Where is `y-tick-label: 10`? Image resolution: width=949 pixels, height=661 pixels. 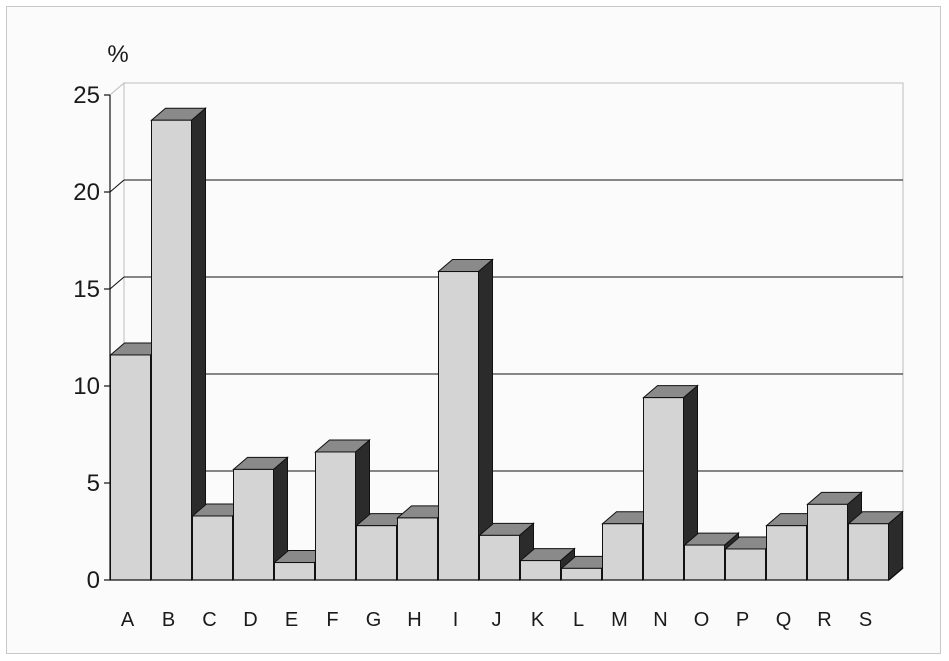 y-tick-label: 10 is located at coordinates (86, 386).